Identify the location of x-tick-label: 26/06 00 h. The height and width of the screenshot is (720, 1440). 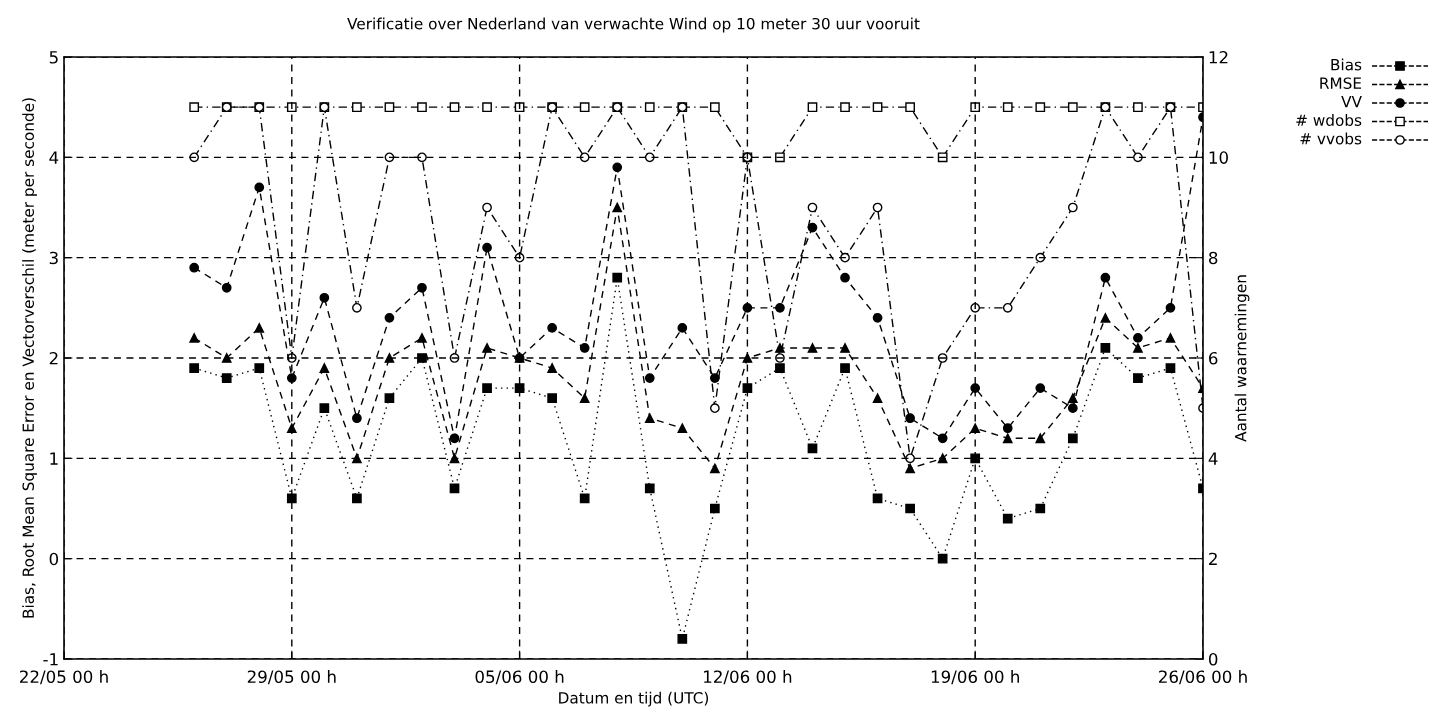
(1203, 677).